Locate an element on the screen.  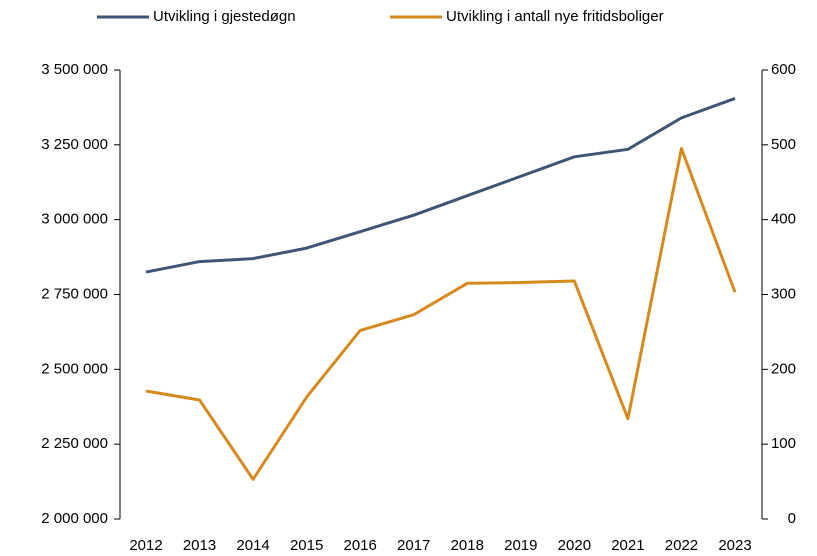
legend-label: Utvikling i antall nye fritidsboliger is located at coordinates (555, 16).